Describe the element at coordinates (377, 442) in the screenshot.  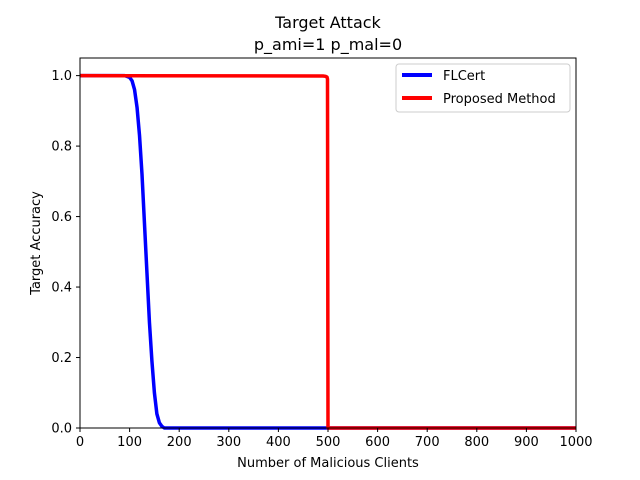
I see `x-tick-label: 600` at that location.